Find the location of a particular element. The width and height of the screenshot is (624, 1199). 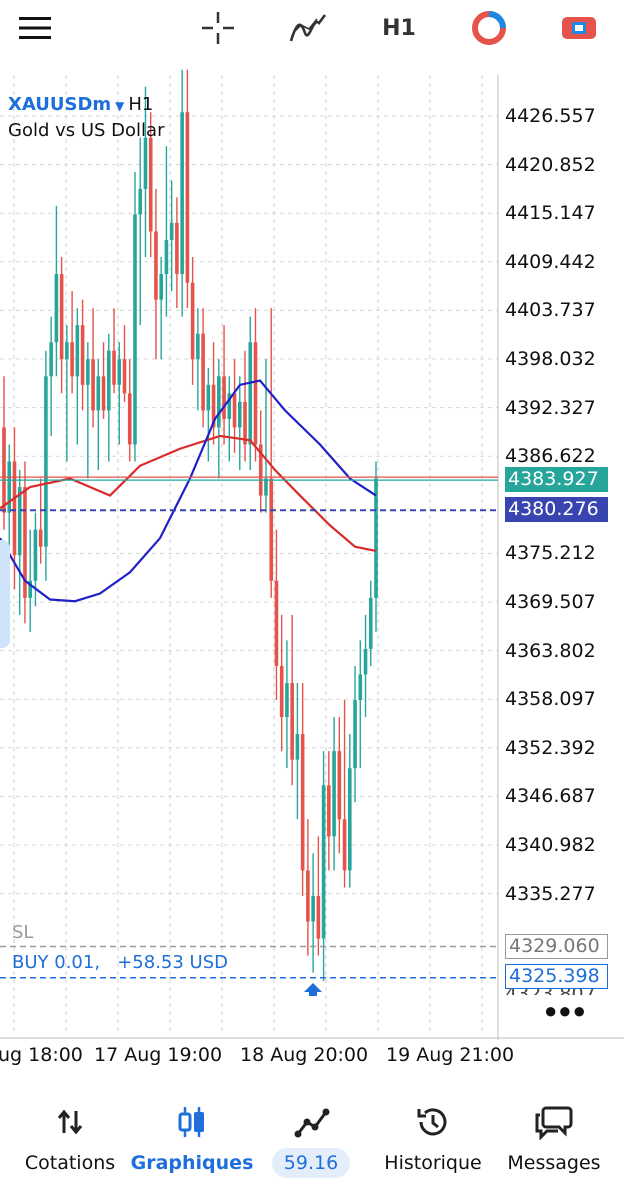

price-axis-label: 4335.277 is located at coordinates (550, 893).